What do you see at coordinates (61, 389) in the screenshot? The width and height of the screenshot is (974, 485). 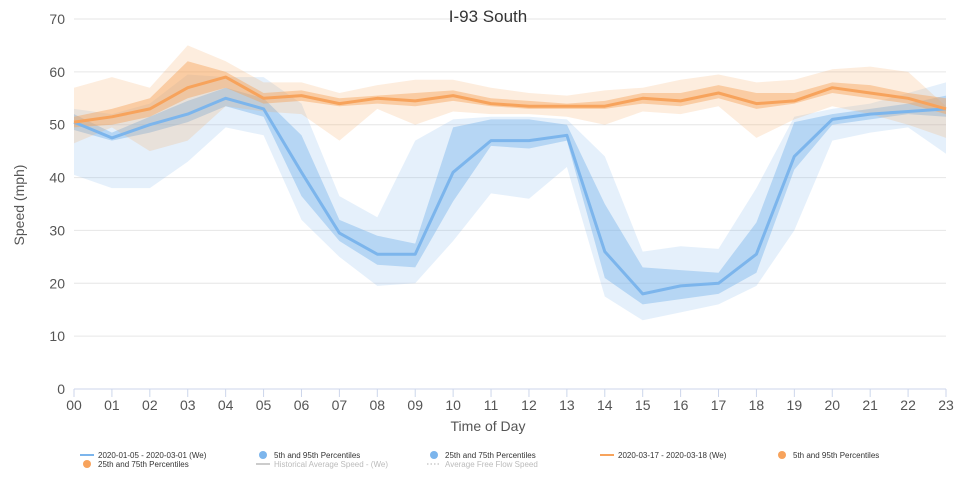 I see `y-tick-label: 0` at bounding box center [61, 389].